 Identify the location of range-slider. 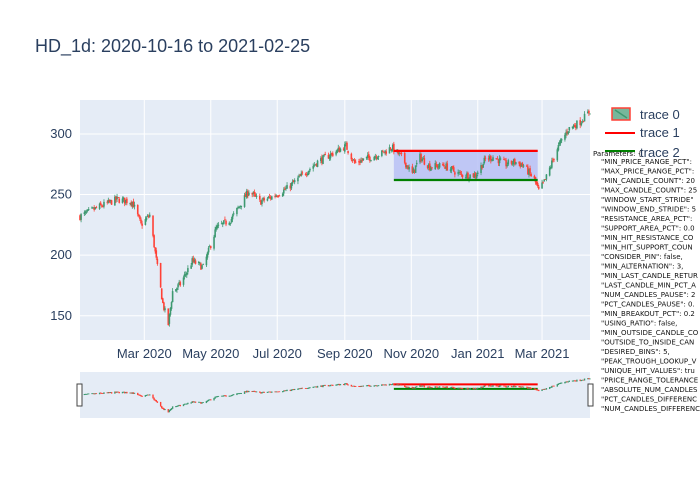
(335, 395).